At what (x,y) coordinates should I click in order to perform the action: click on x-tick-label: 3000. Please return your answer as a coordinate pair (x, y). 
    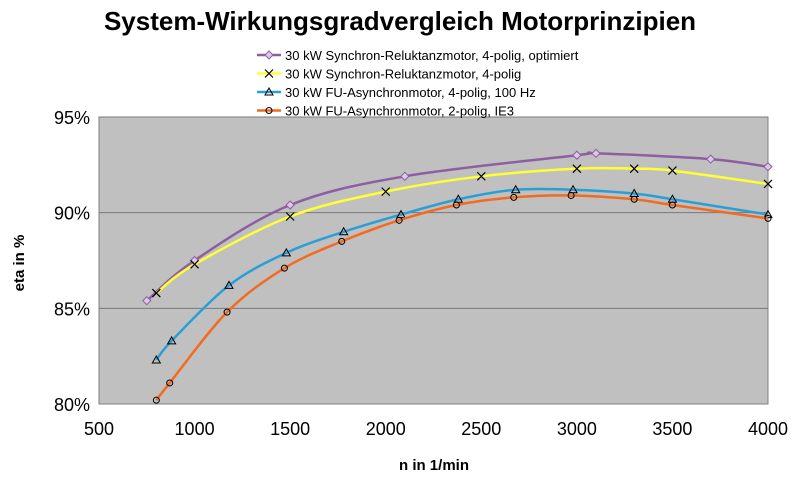
    Looking at the image, I should click on (577, 429).